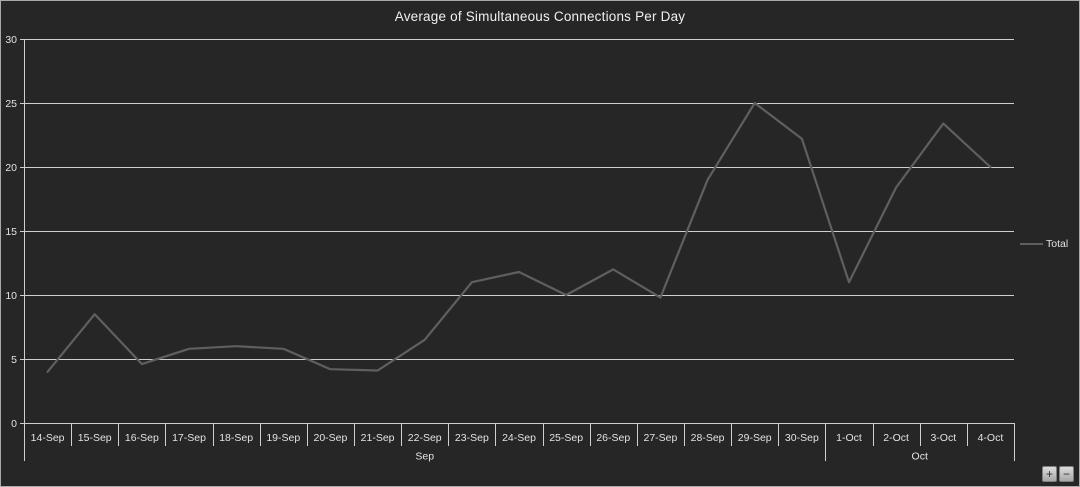 The width and height of the screenshot is (1080, 487). I want to click on x-axis-category-label: 16-Sep, so click(142, 438).